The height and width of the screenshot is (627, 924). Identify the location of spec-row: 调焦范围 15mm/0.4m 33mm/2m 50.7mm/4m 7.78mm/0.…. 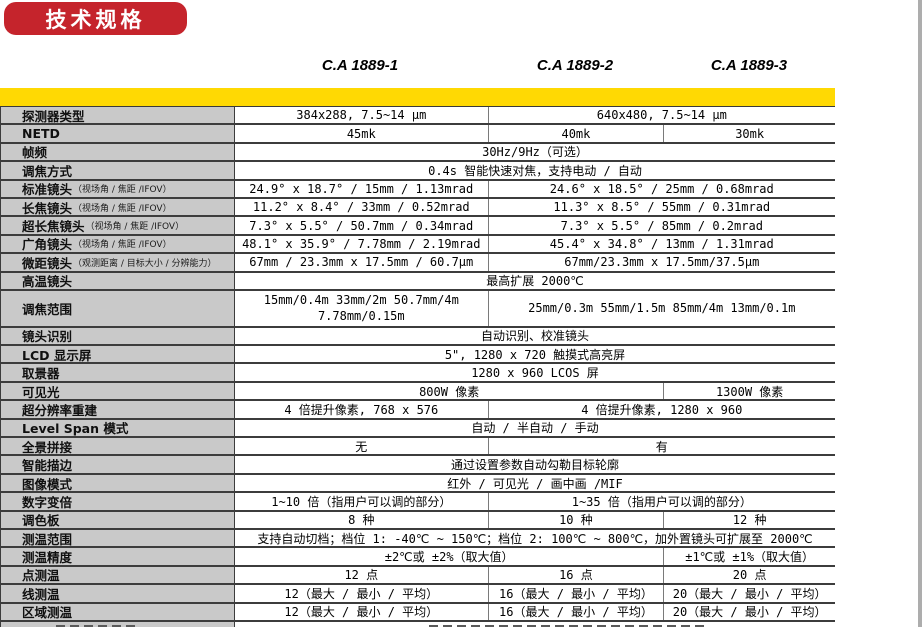
(418, 309).